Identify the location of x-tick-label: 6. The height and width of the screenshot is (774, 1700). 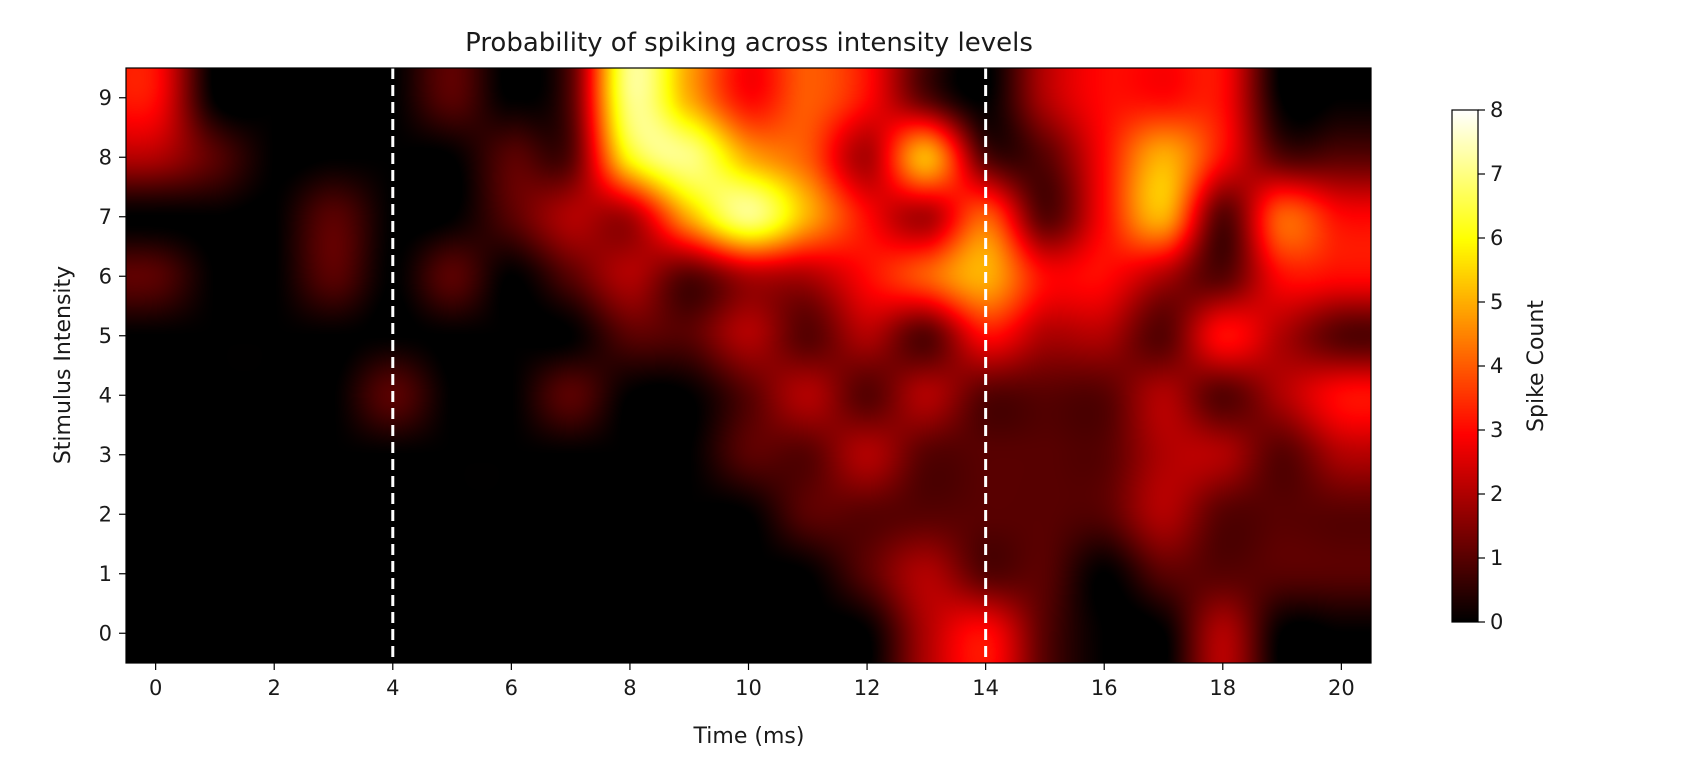
(511, 688).